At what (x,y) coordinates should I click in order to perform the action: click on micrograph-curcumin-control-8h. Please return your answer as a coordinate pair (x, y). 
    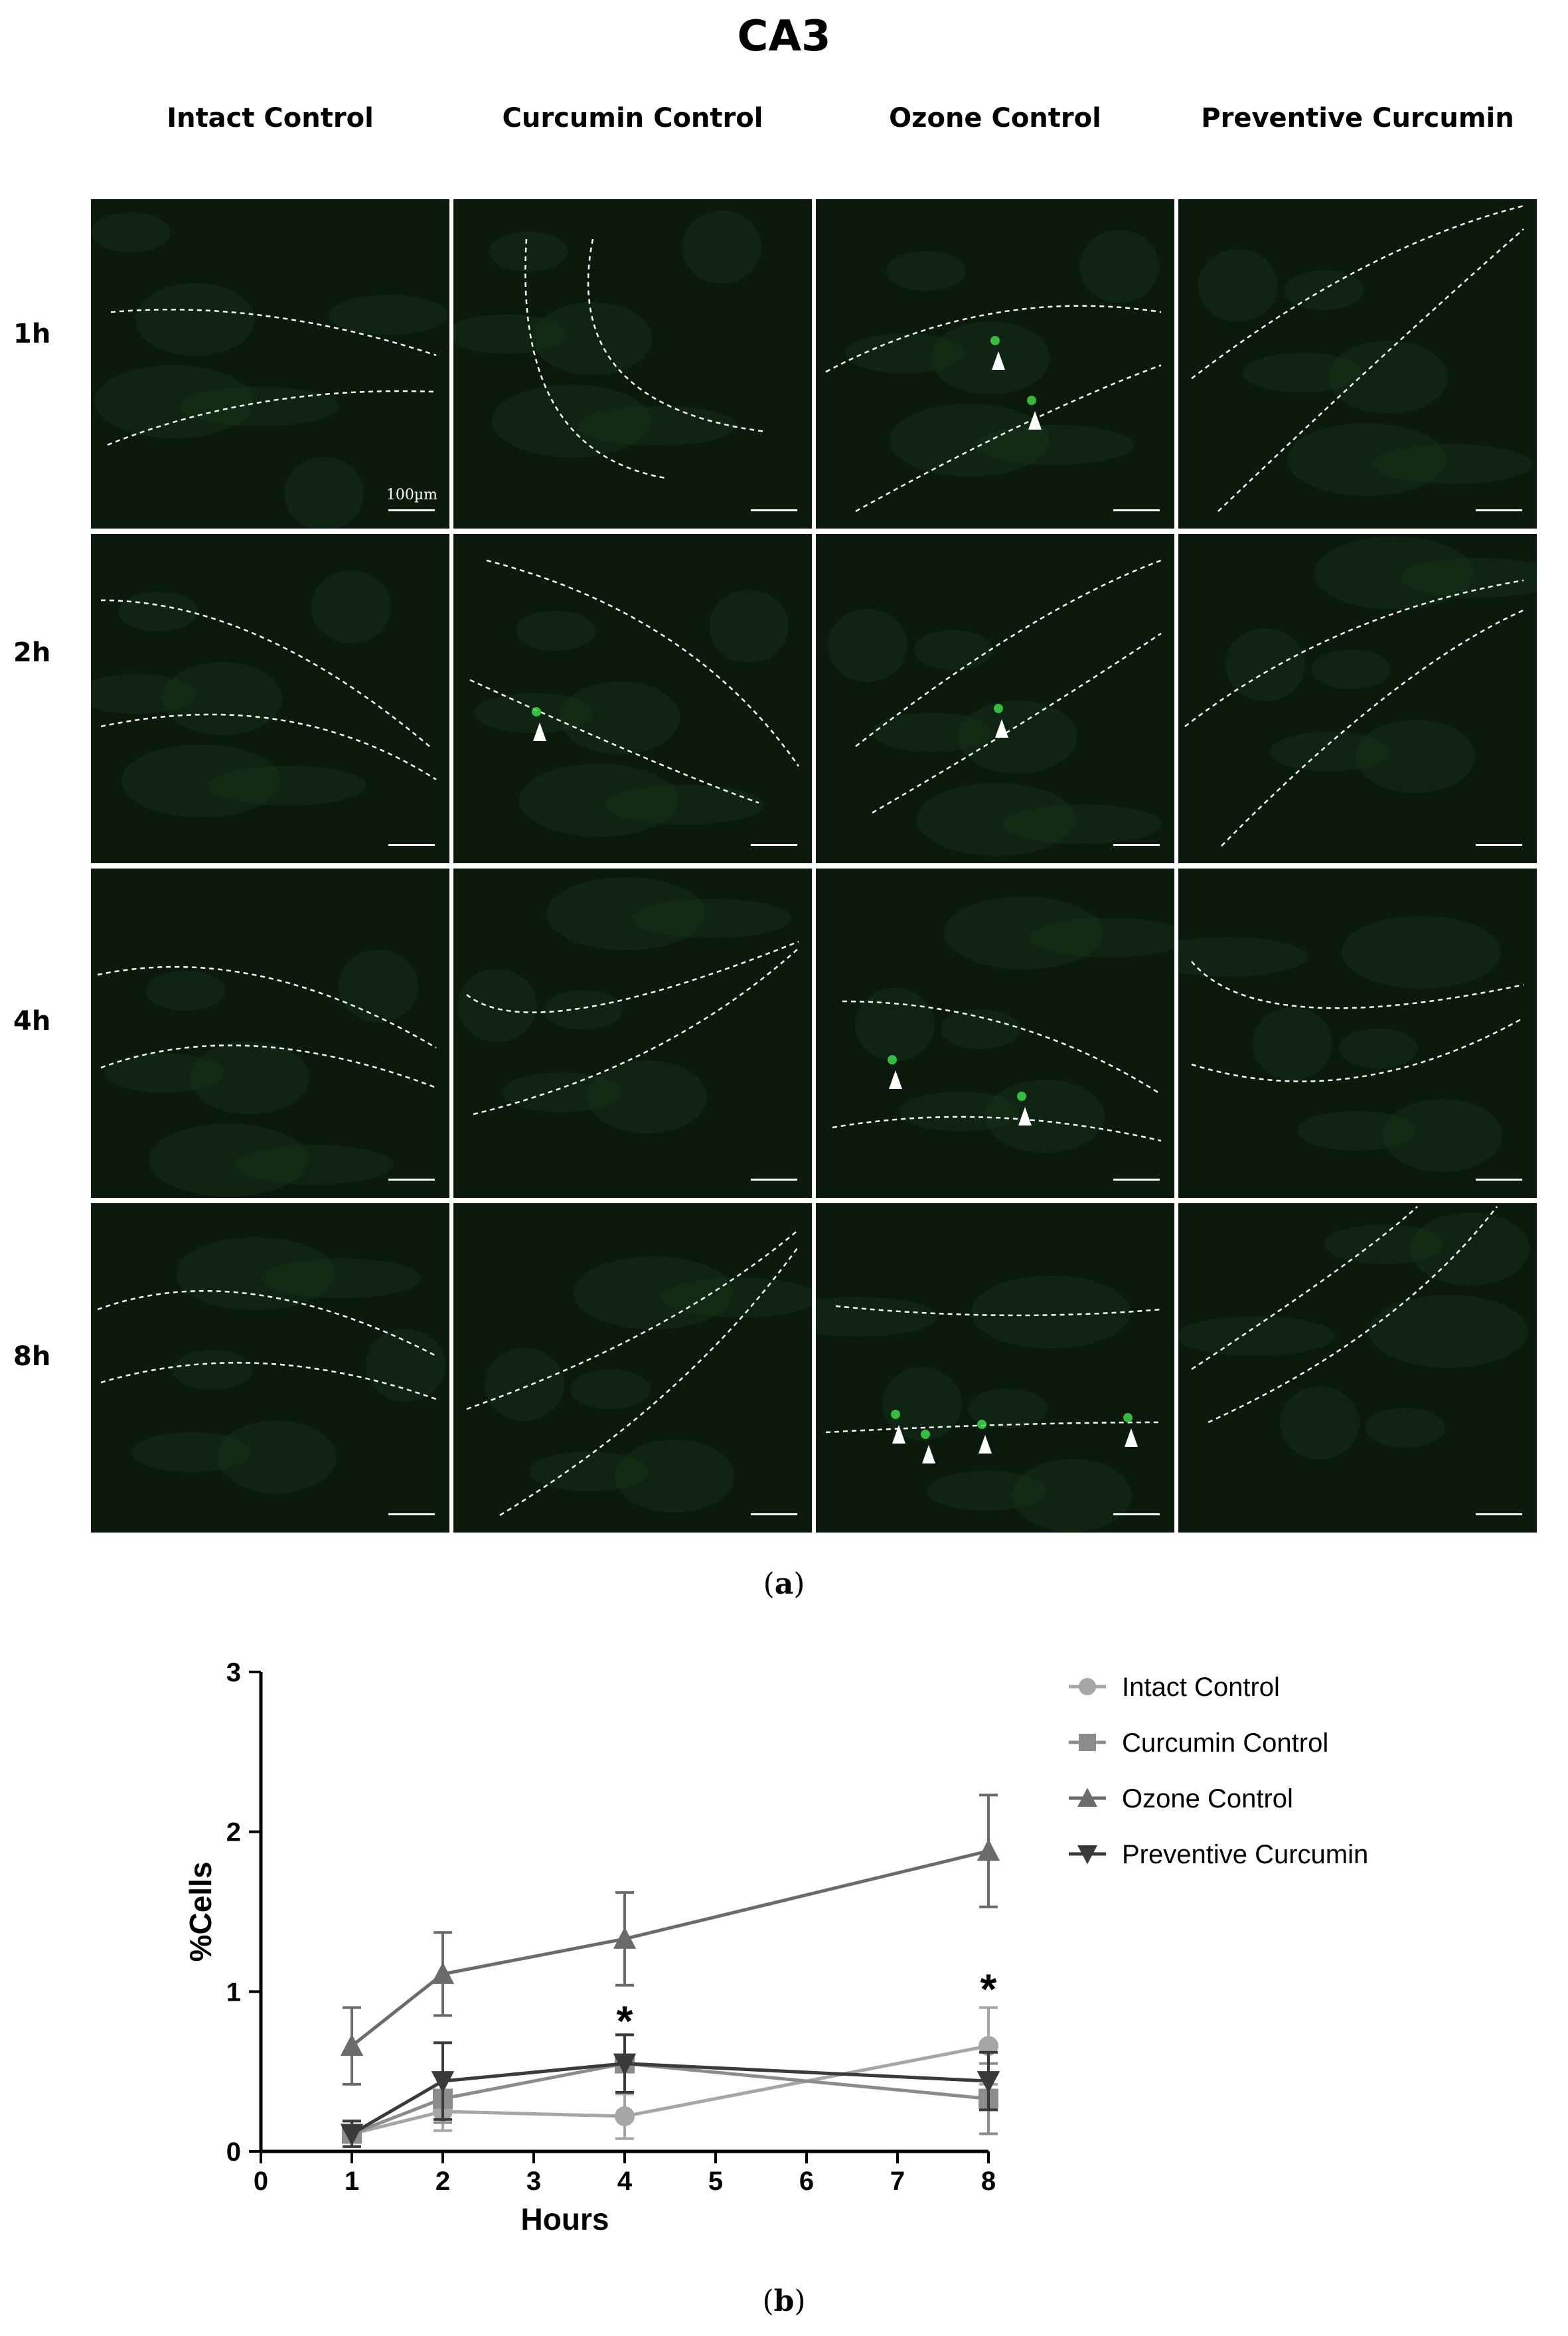
    Looking at the image, I should click on (632, 1368).